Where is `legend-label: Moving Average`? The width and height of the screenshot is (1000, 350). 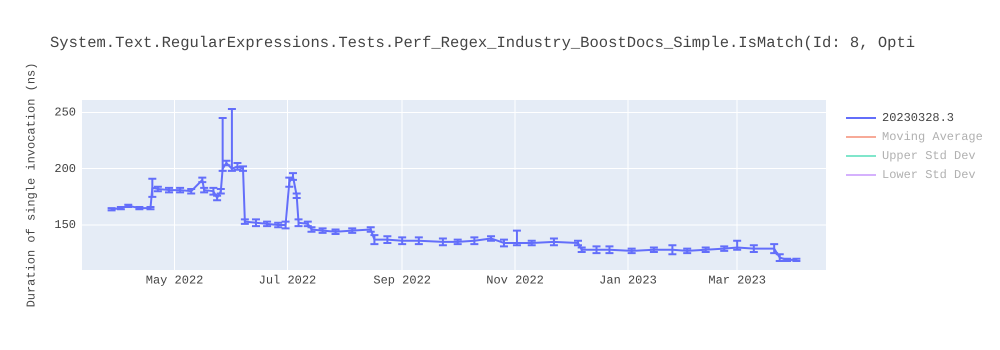 legend-label: Moving Average is located at coordinates (932, 137).